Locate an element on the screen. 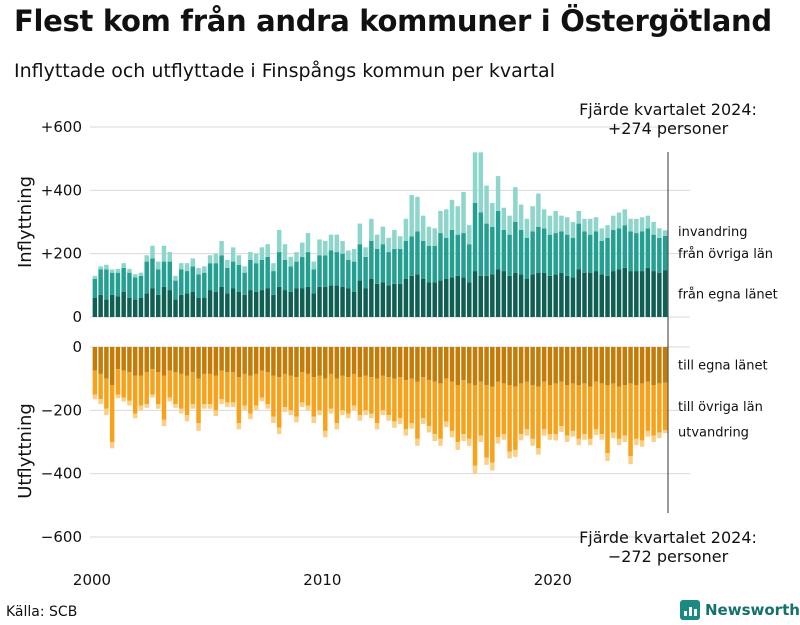 Image resolution: width=800 pixels, height=625 pixels. top-annotation-line1: Fjärde kvartalet 2024: is located at coordinates (668, 109).